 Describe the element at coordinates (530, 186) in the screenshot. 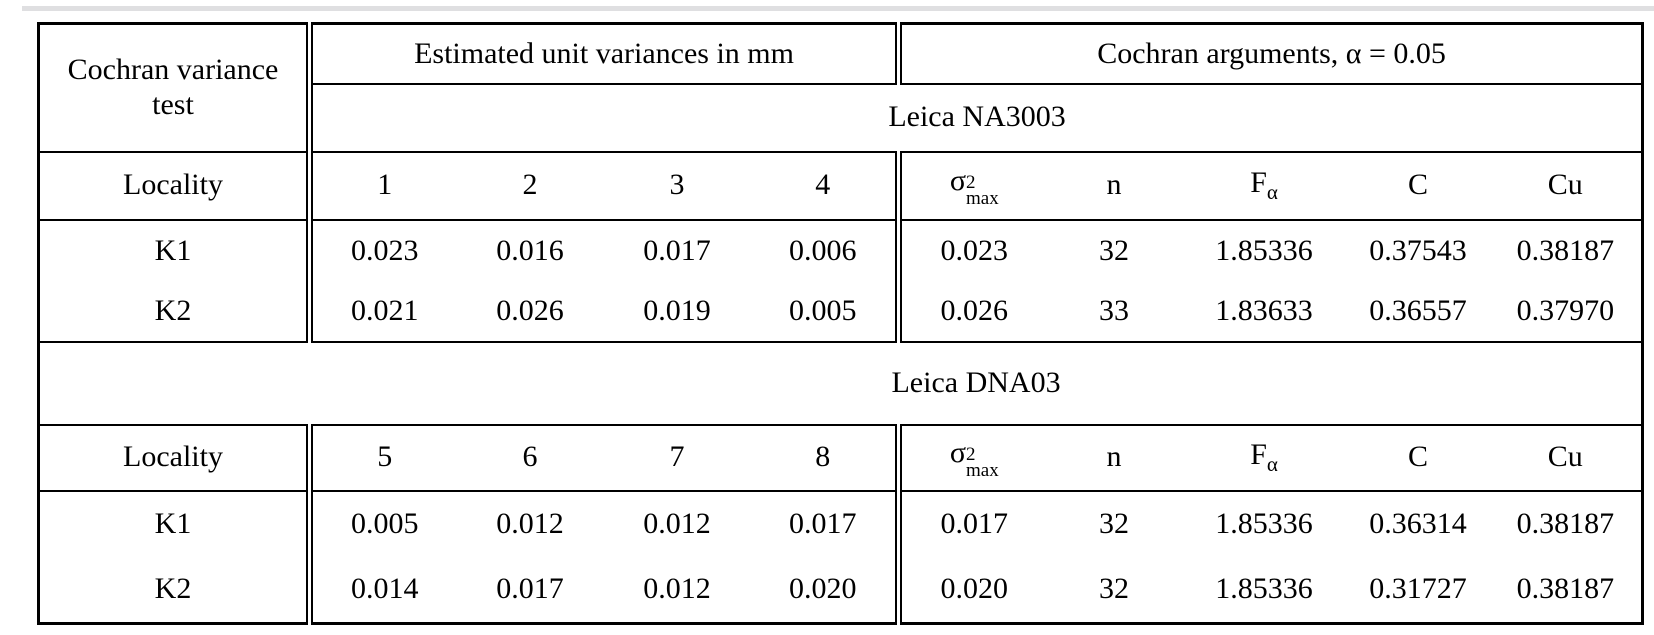

I see `line-number-header: 2` at that location.